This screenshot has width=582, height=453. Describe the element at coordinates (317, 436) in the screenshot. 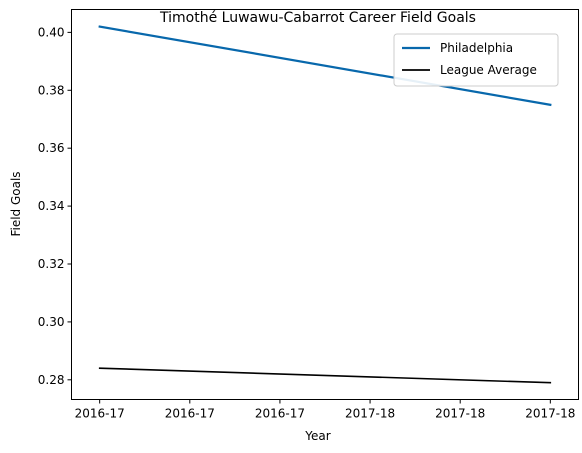

I see `x-axis-label: Year` at that location.